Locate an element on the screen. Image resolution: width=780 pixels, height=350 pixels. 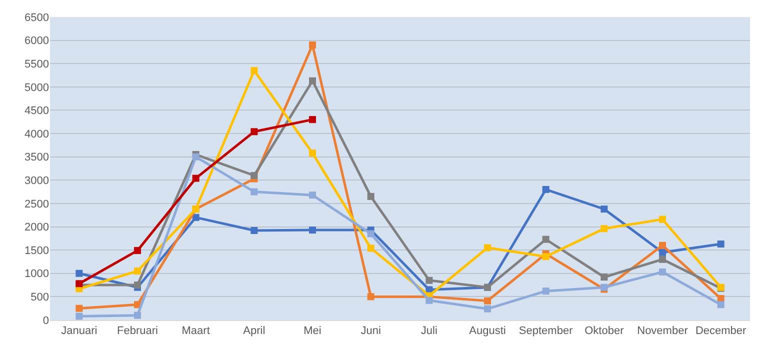
y-tick-label: 4500 is located at coordinates (36, 111).